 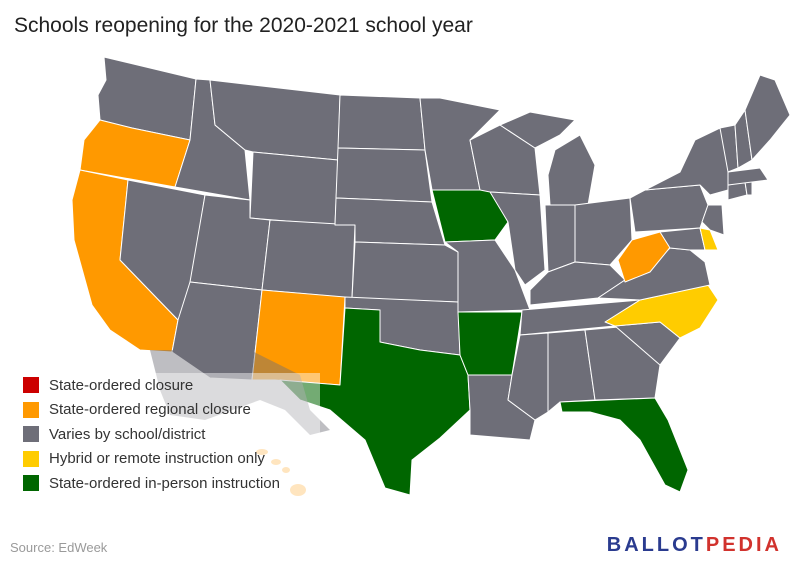 What do you see at coordinates (294, 188) in the screenshot?
I see `state-wyoming` at bounding box center [294, 188].